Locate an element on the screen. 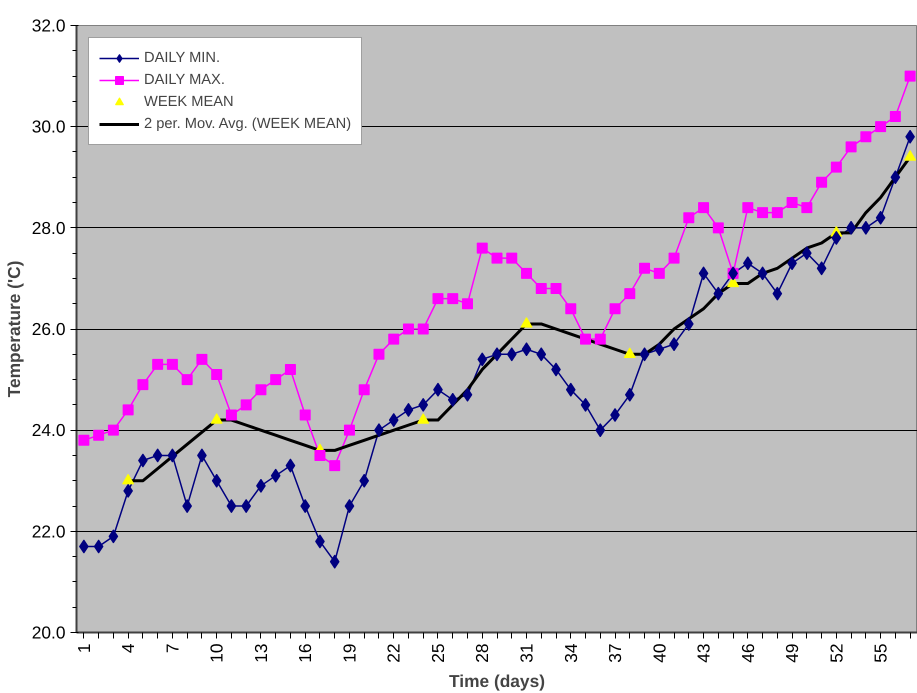  x-tick-label: 22 is located at coordinates (394, 653).